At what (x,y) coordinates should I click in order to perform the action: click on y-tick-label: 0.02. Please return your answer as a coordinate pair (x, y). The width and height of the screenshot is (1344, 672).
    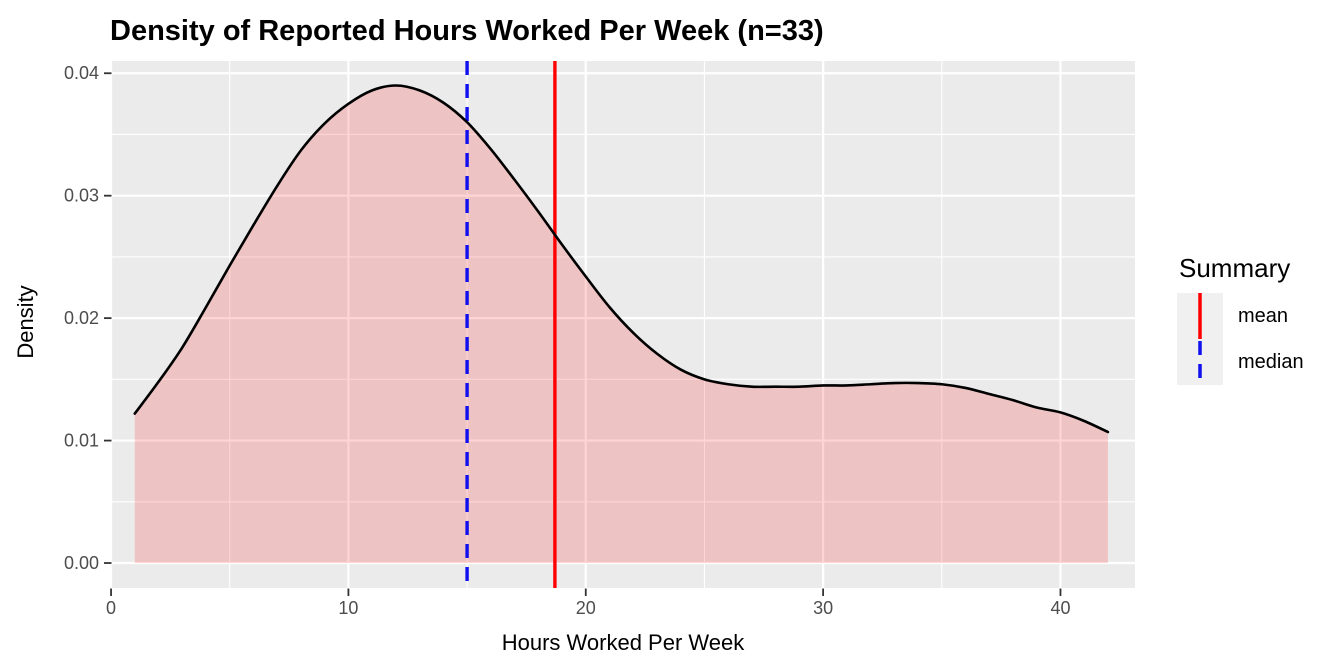
    Looking at the image, I should click on (81, 318).